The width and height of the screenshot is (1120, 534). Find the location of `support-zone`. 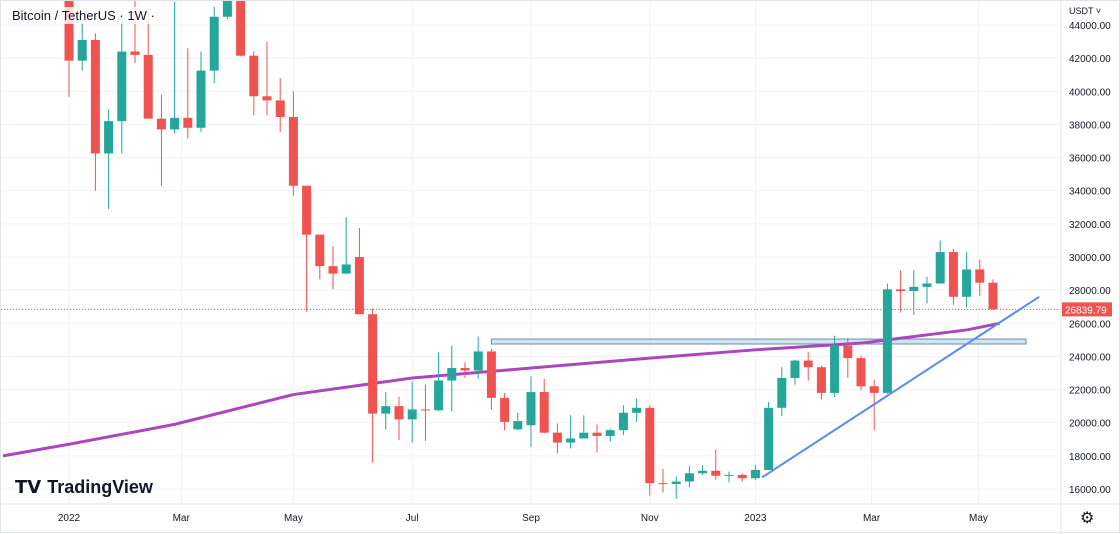

support-zone is located at coordinates (758, 341).